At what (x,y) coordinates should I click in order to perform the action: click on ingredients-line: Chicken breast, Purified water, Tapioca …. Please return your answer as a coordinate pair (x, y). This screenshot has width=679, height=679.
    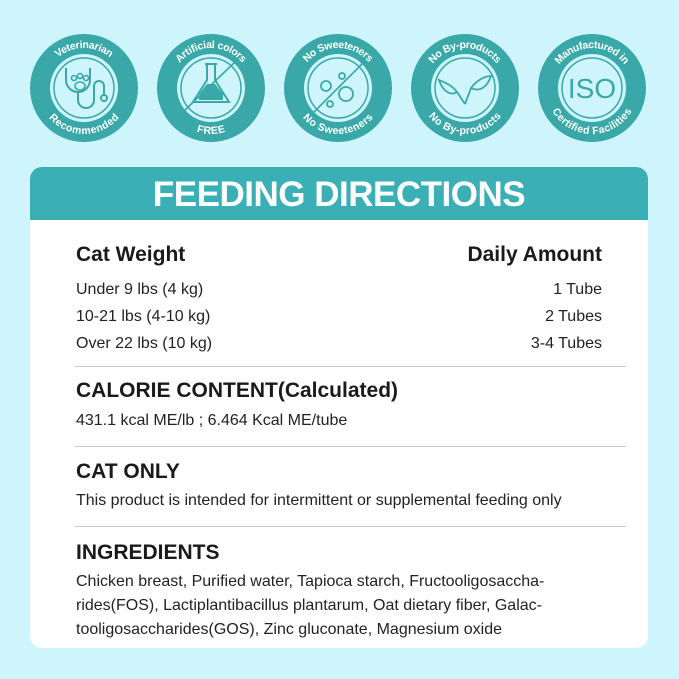
    Looking at the image, I should click on (310, 581).